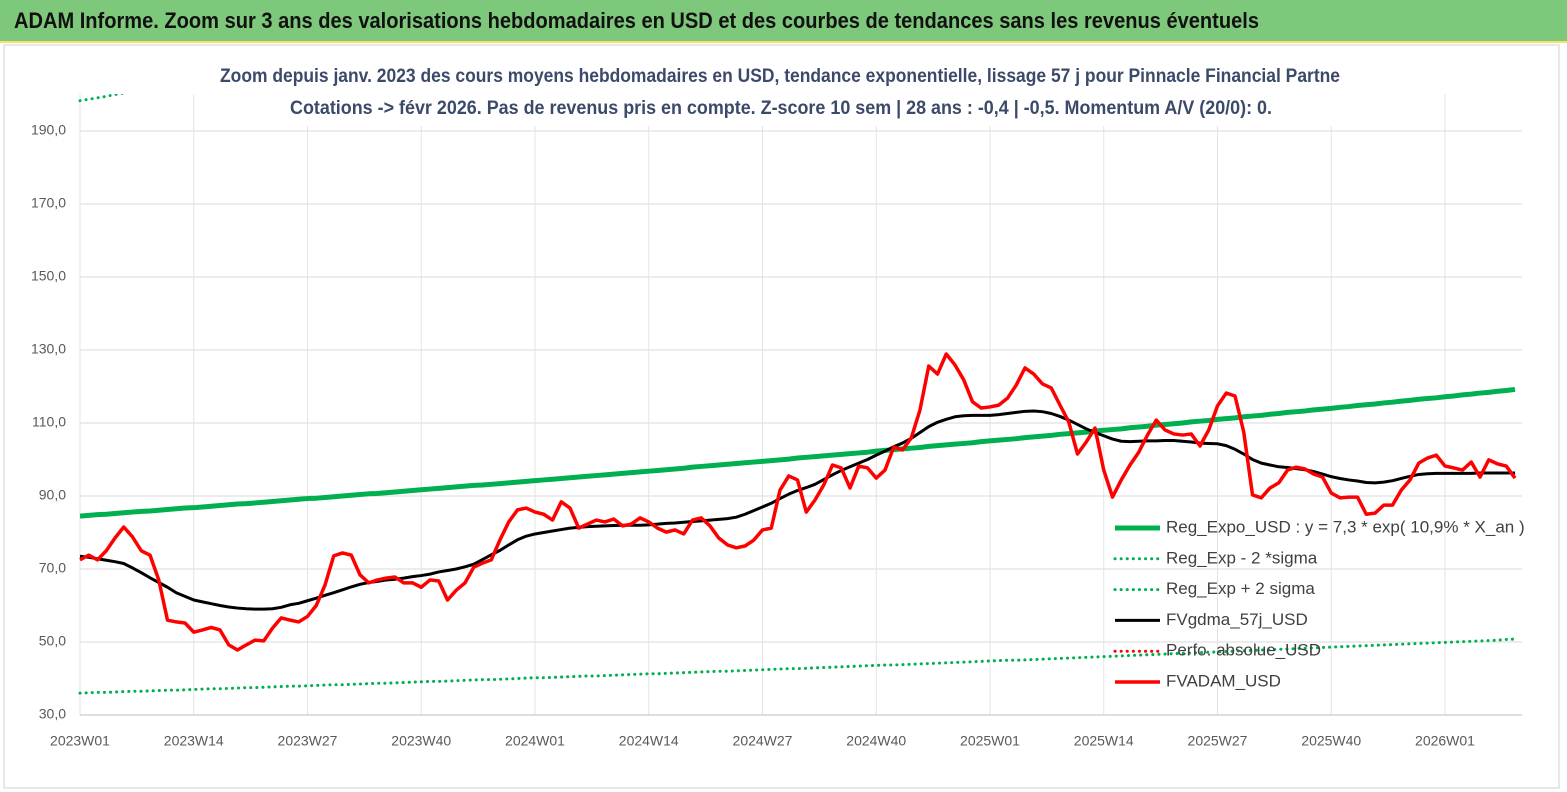  Describe the element at coordinates (52, 641) in the screenshot. I see `y-tick-label: 50,0` at that location.